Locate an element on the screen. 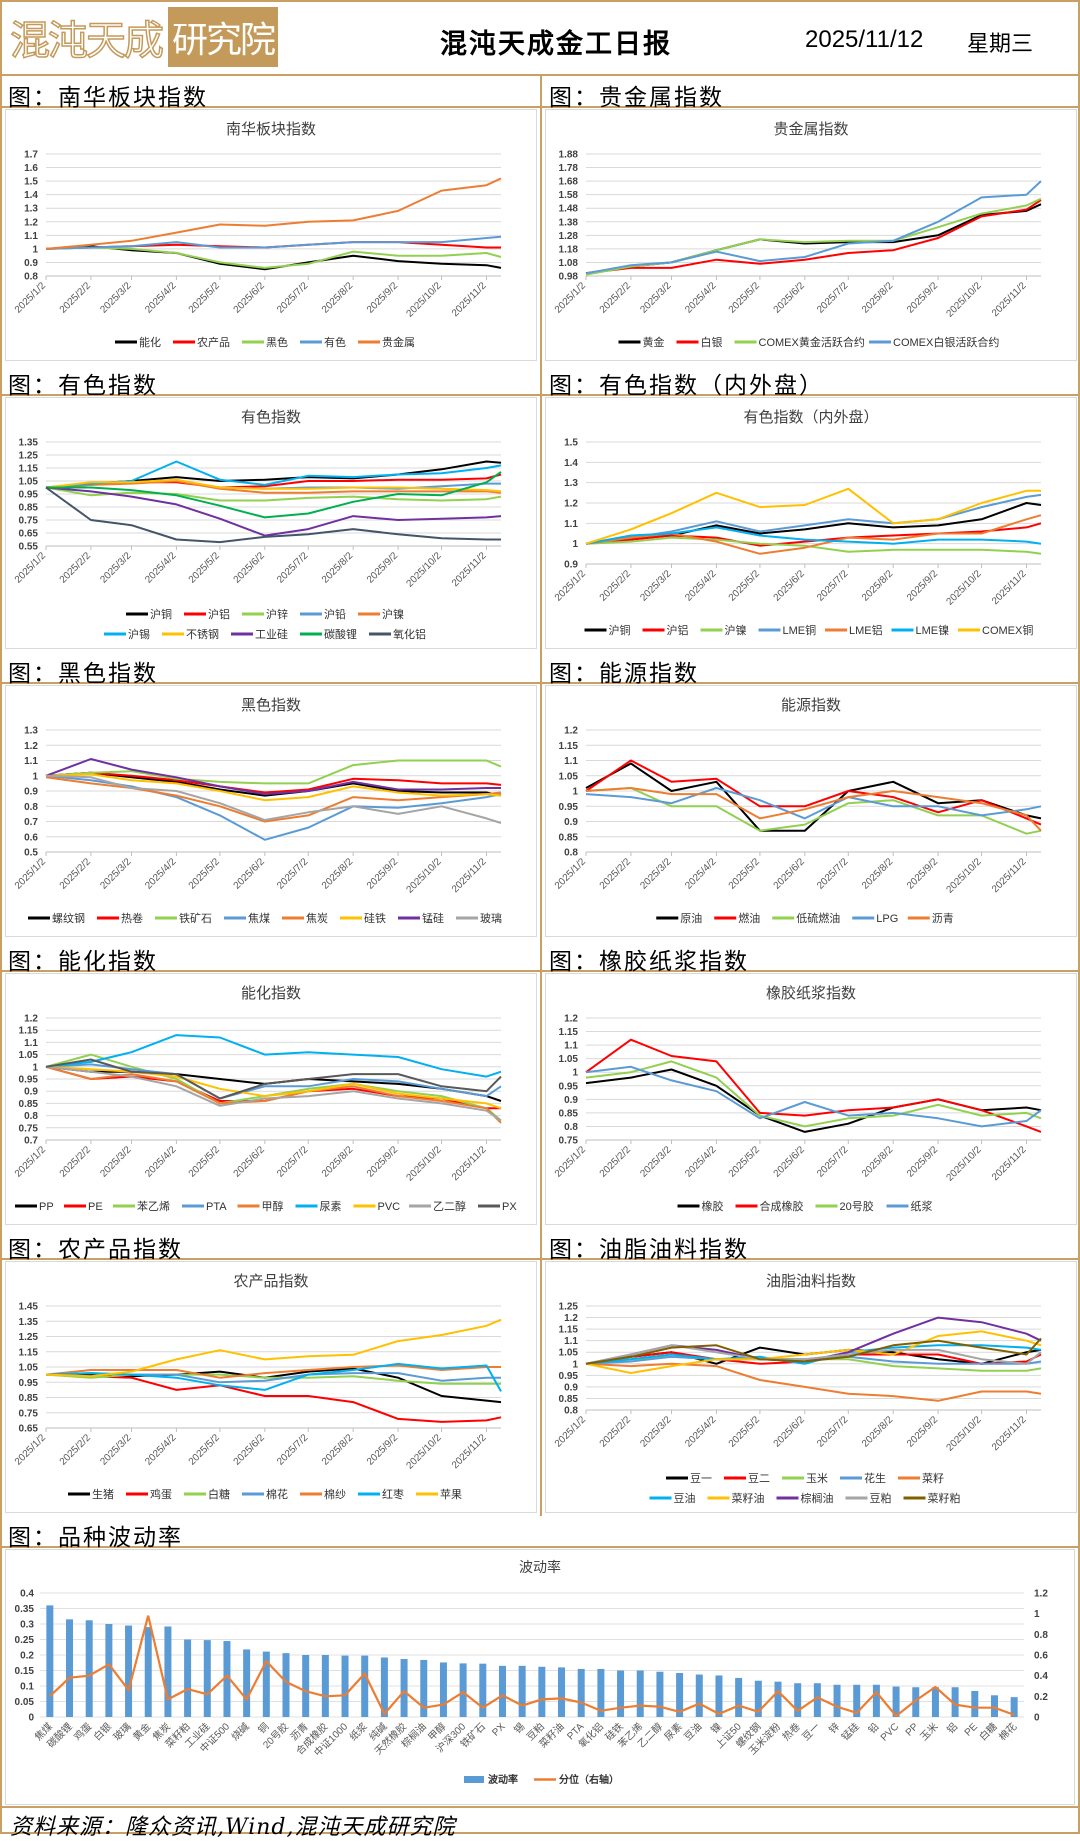 This screenshot has width=1080, height=1841. legend-item: 沪铜 is located at coordinates (149, 614).